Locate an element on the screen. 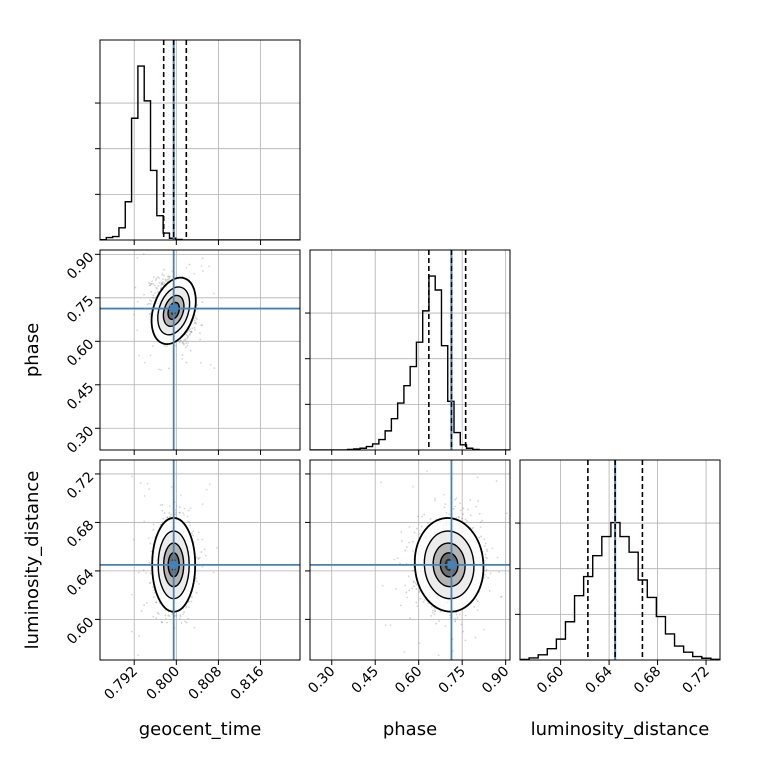 This screenshot has width=760, height=760. panel-phase-vs-luminosity_distance is located at coordinates (408, 562).